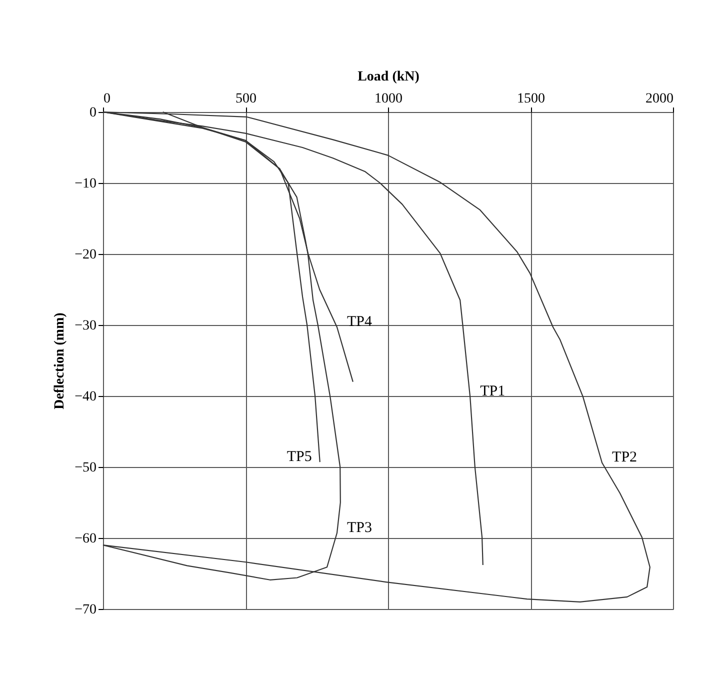 The height and width of the screenshot is (683, 714). I want to click on x-tick-label: 1500, so click(531, 99).